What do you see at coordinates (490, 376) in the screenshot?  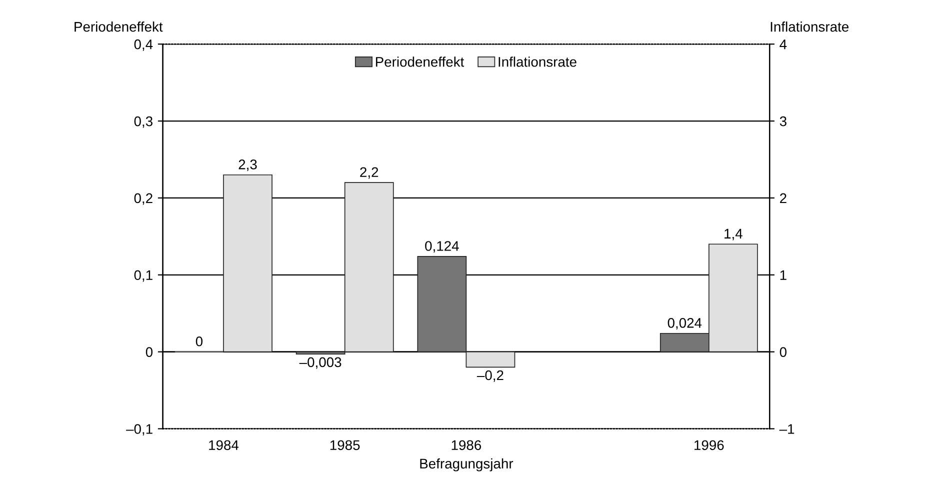 I see `data-label: –0,2` at bounding box center [490, 376].